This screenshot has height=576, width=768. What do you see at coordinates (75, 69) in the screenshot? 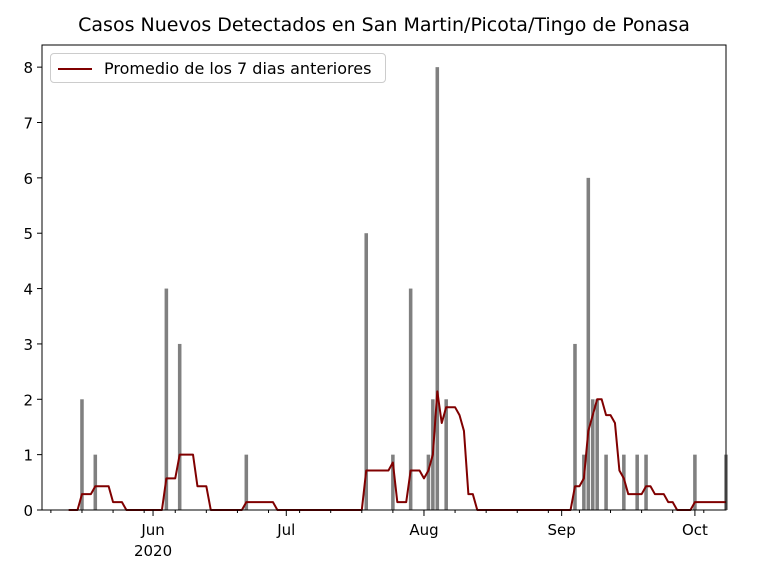
I see `legend-line-swatch` at bounding box center [75, 69].